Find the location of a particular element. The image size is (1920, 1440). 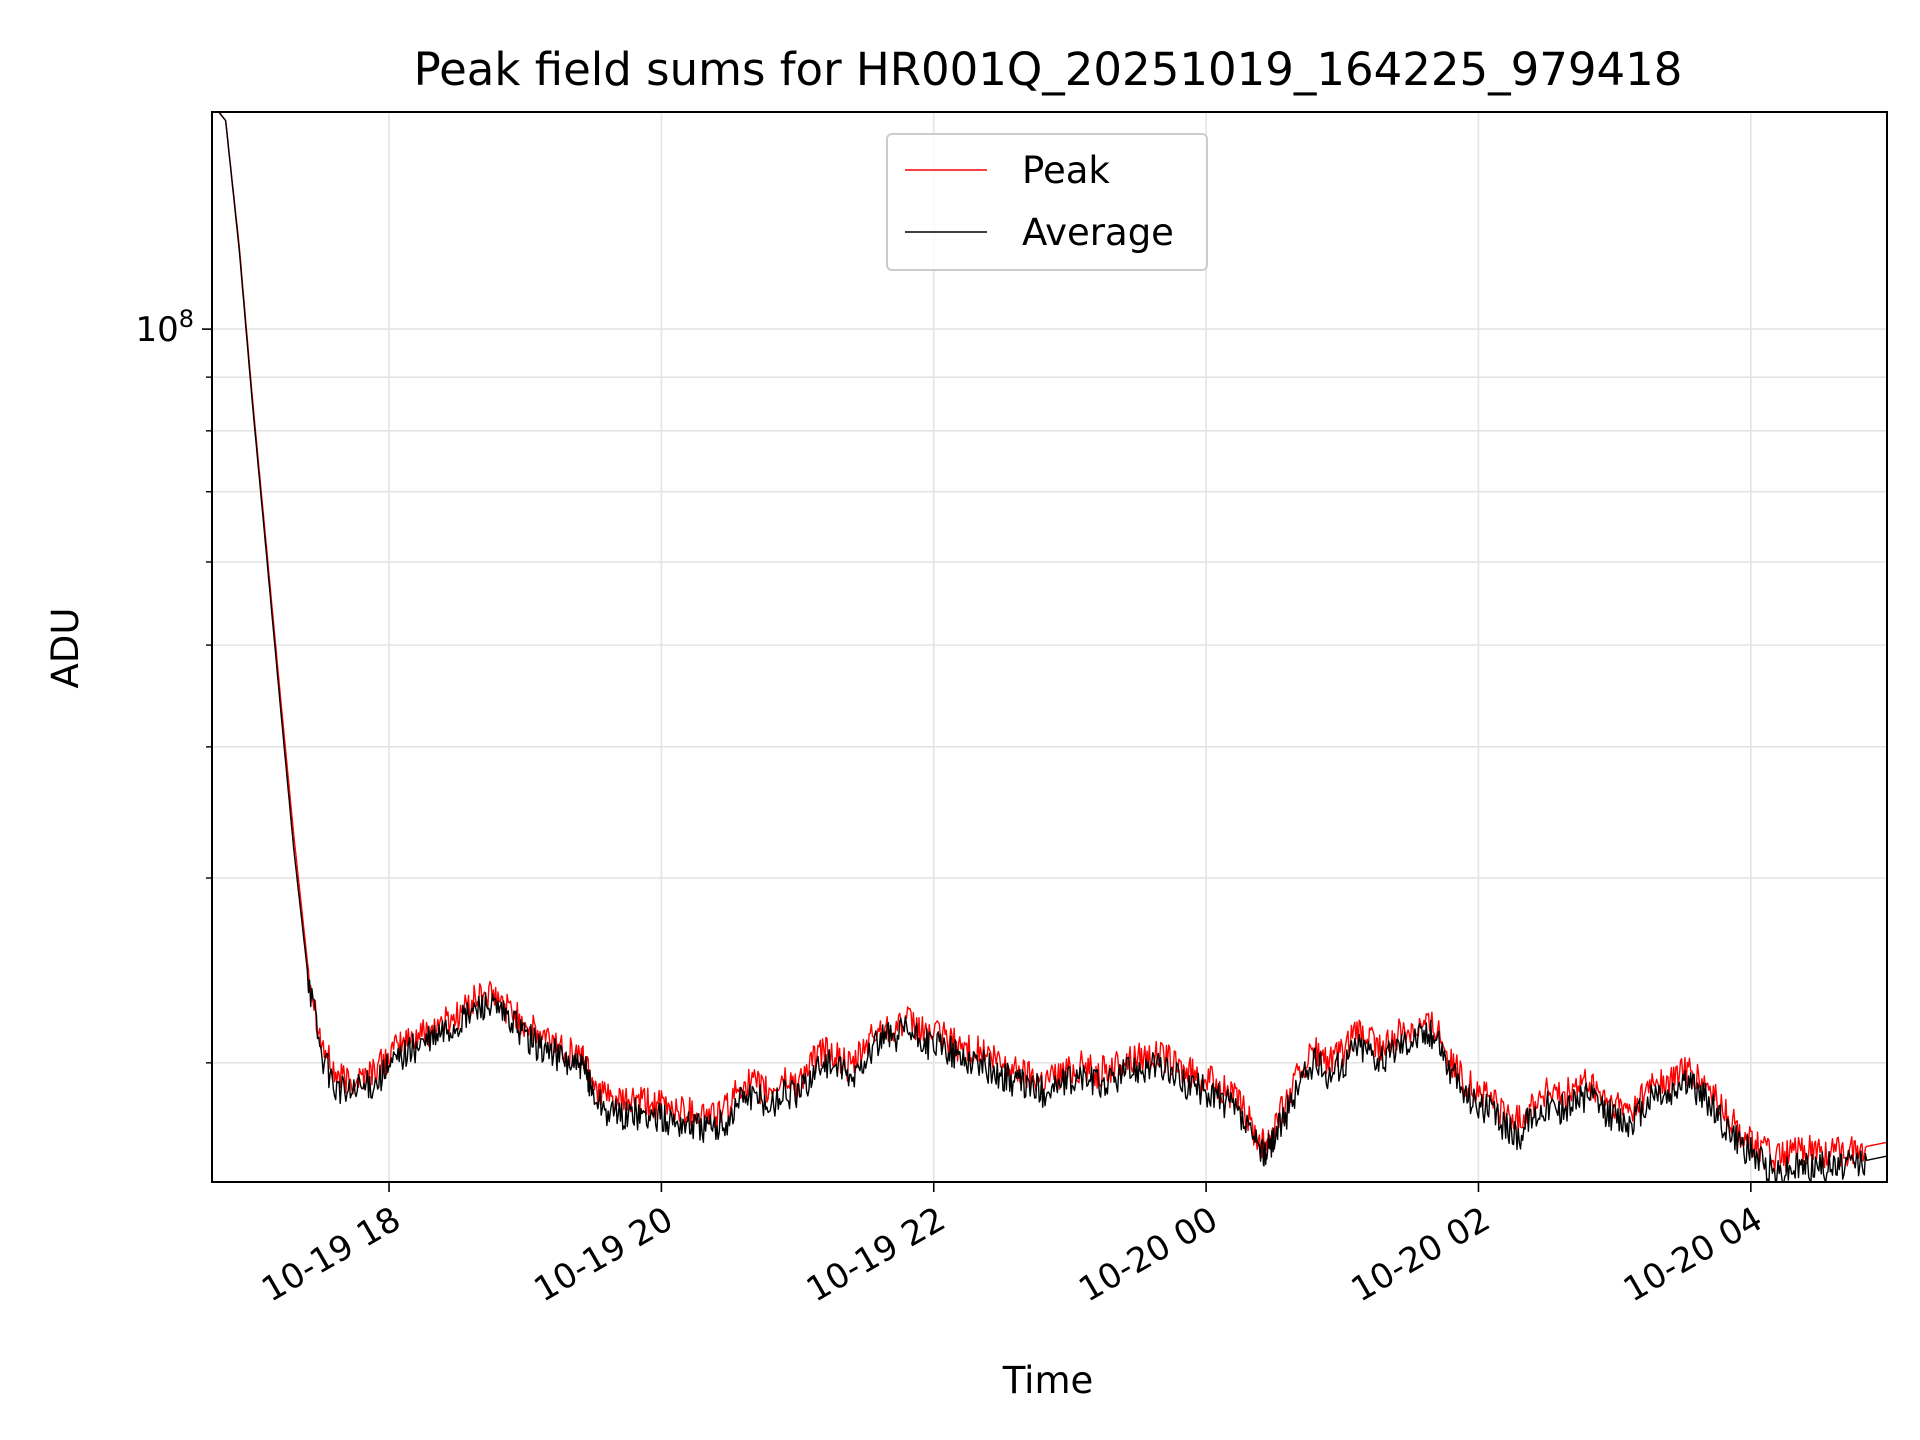

x-axis-label: Time is located at coordinates (1048, 1380).